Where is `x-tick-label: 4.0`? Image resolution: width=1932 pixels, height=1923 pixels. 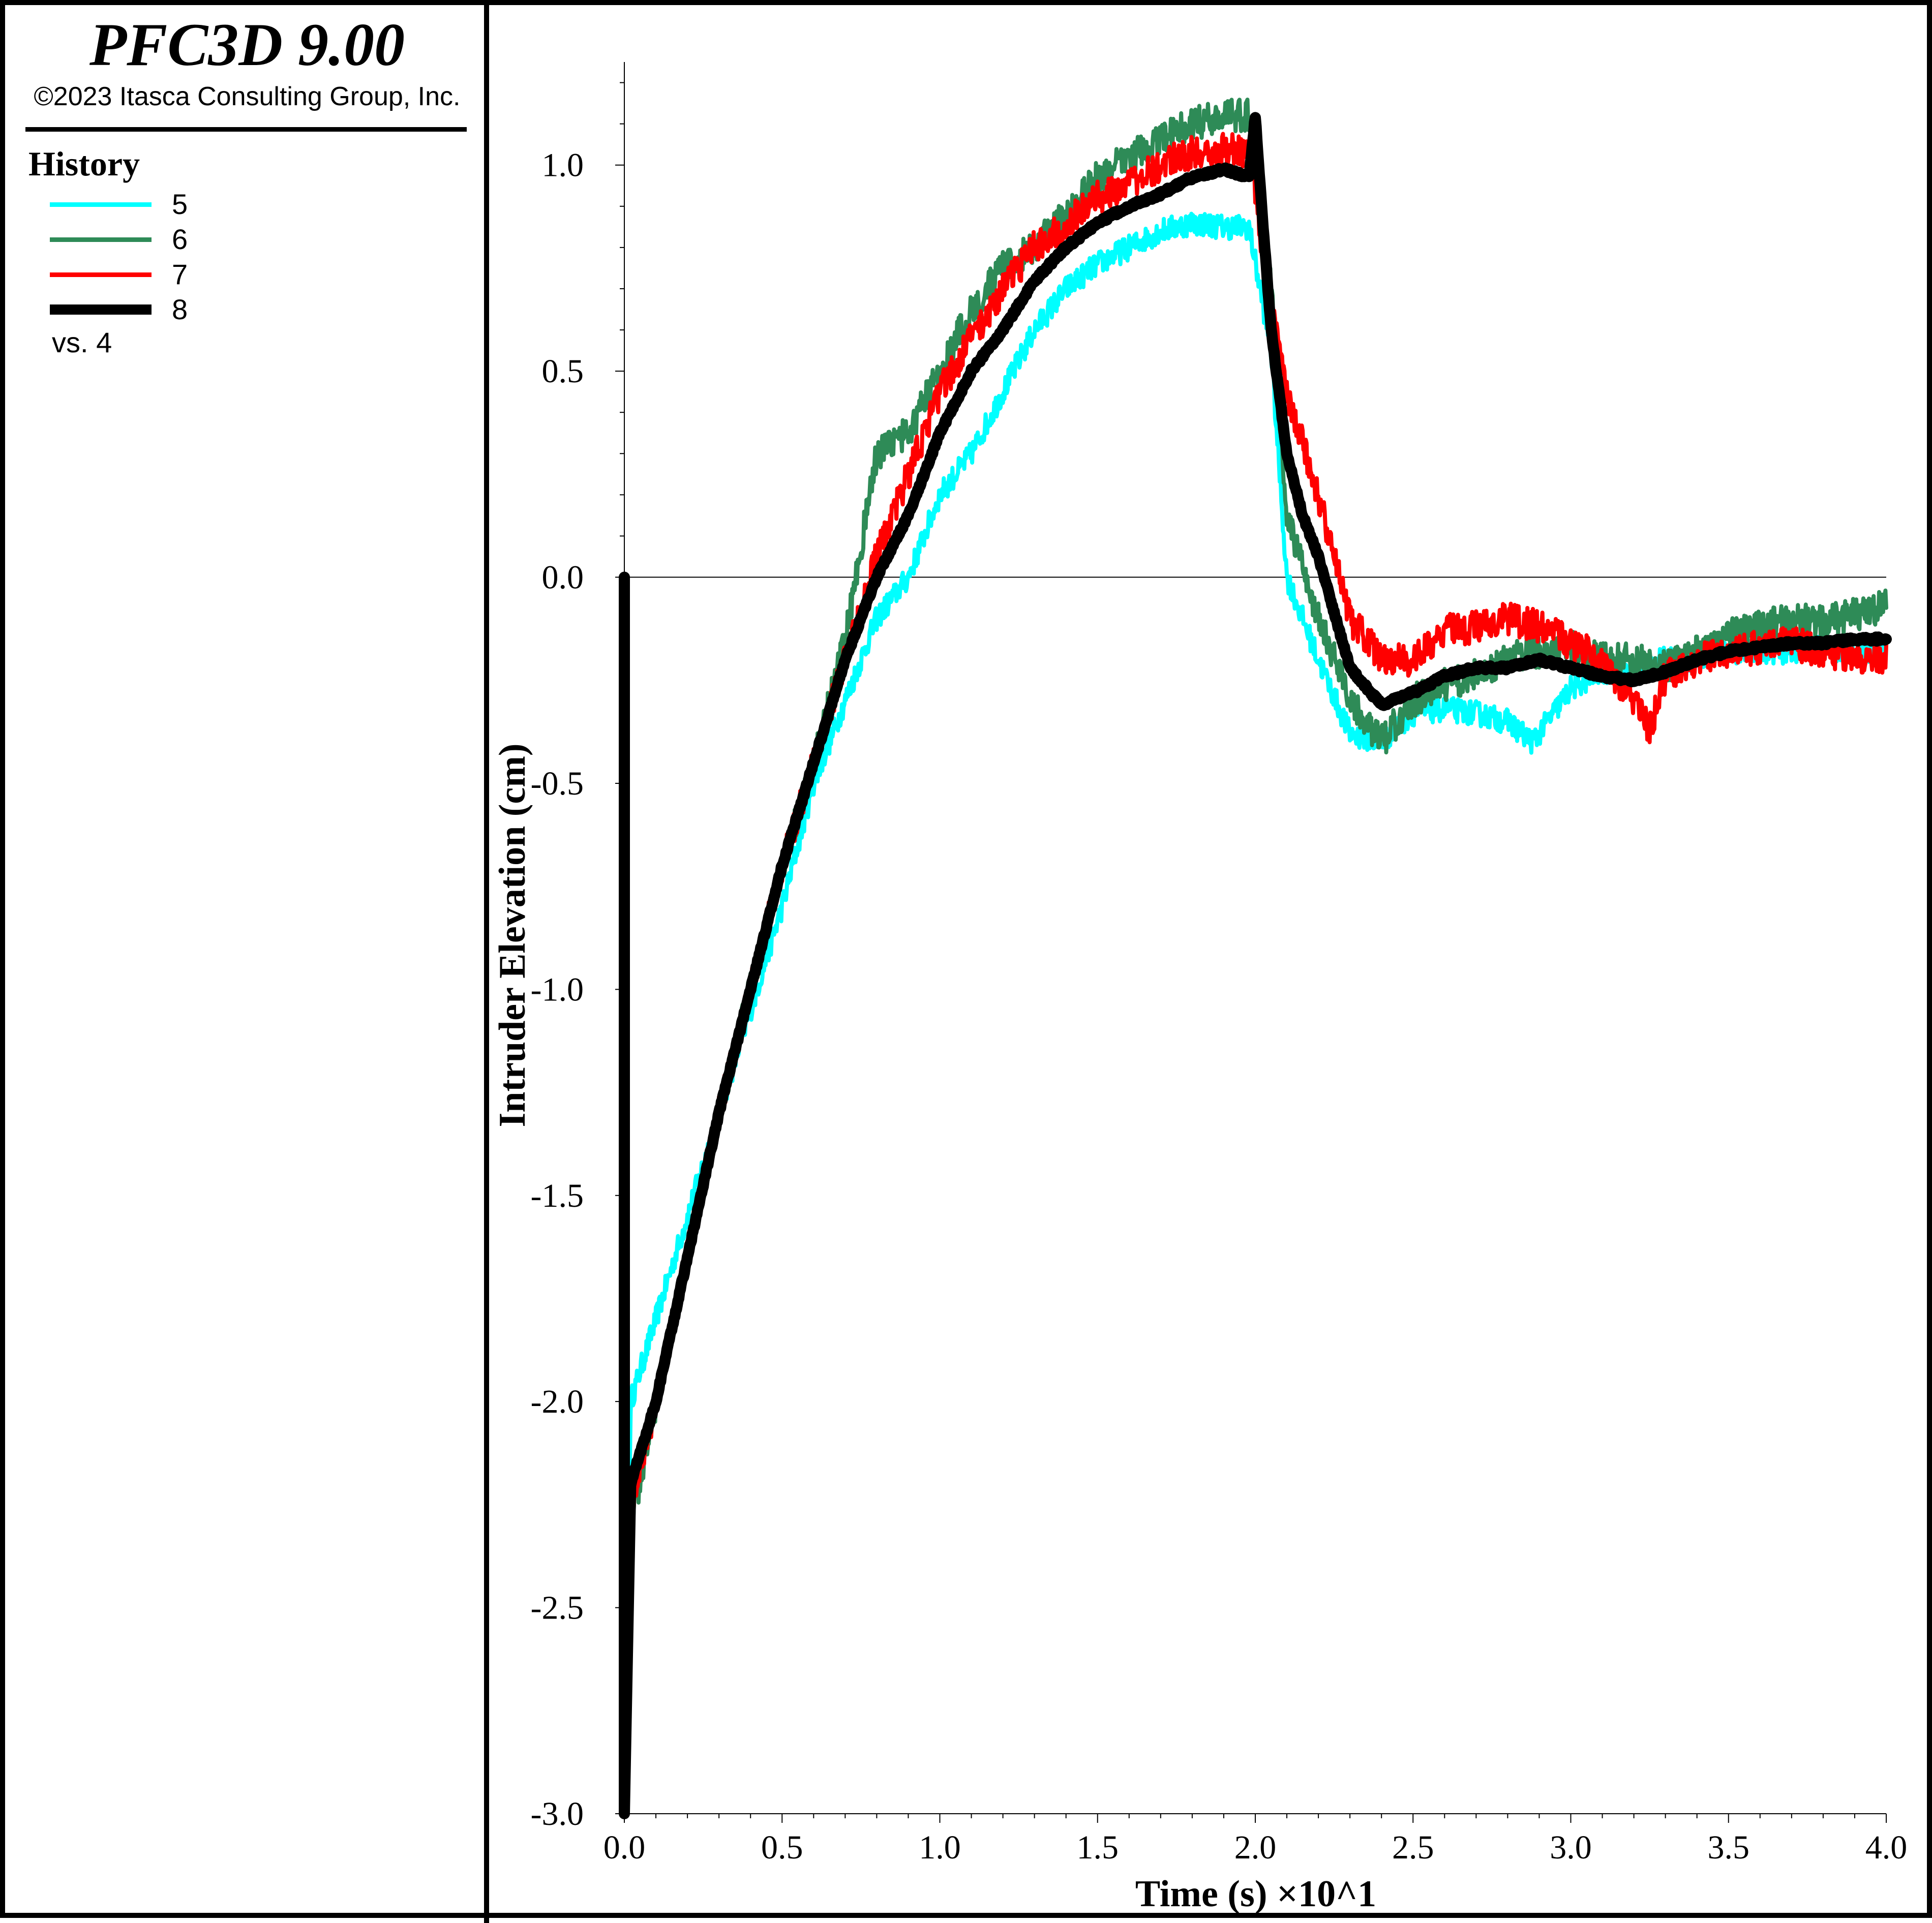 x-tick-label: 4.0 is located at coordinates (1887, 1847).